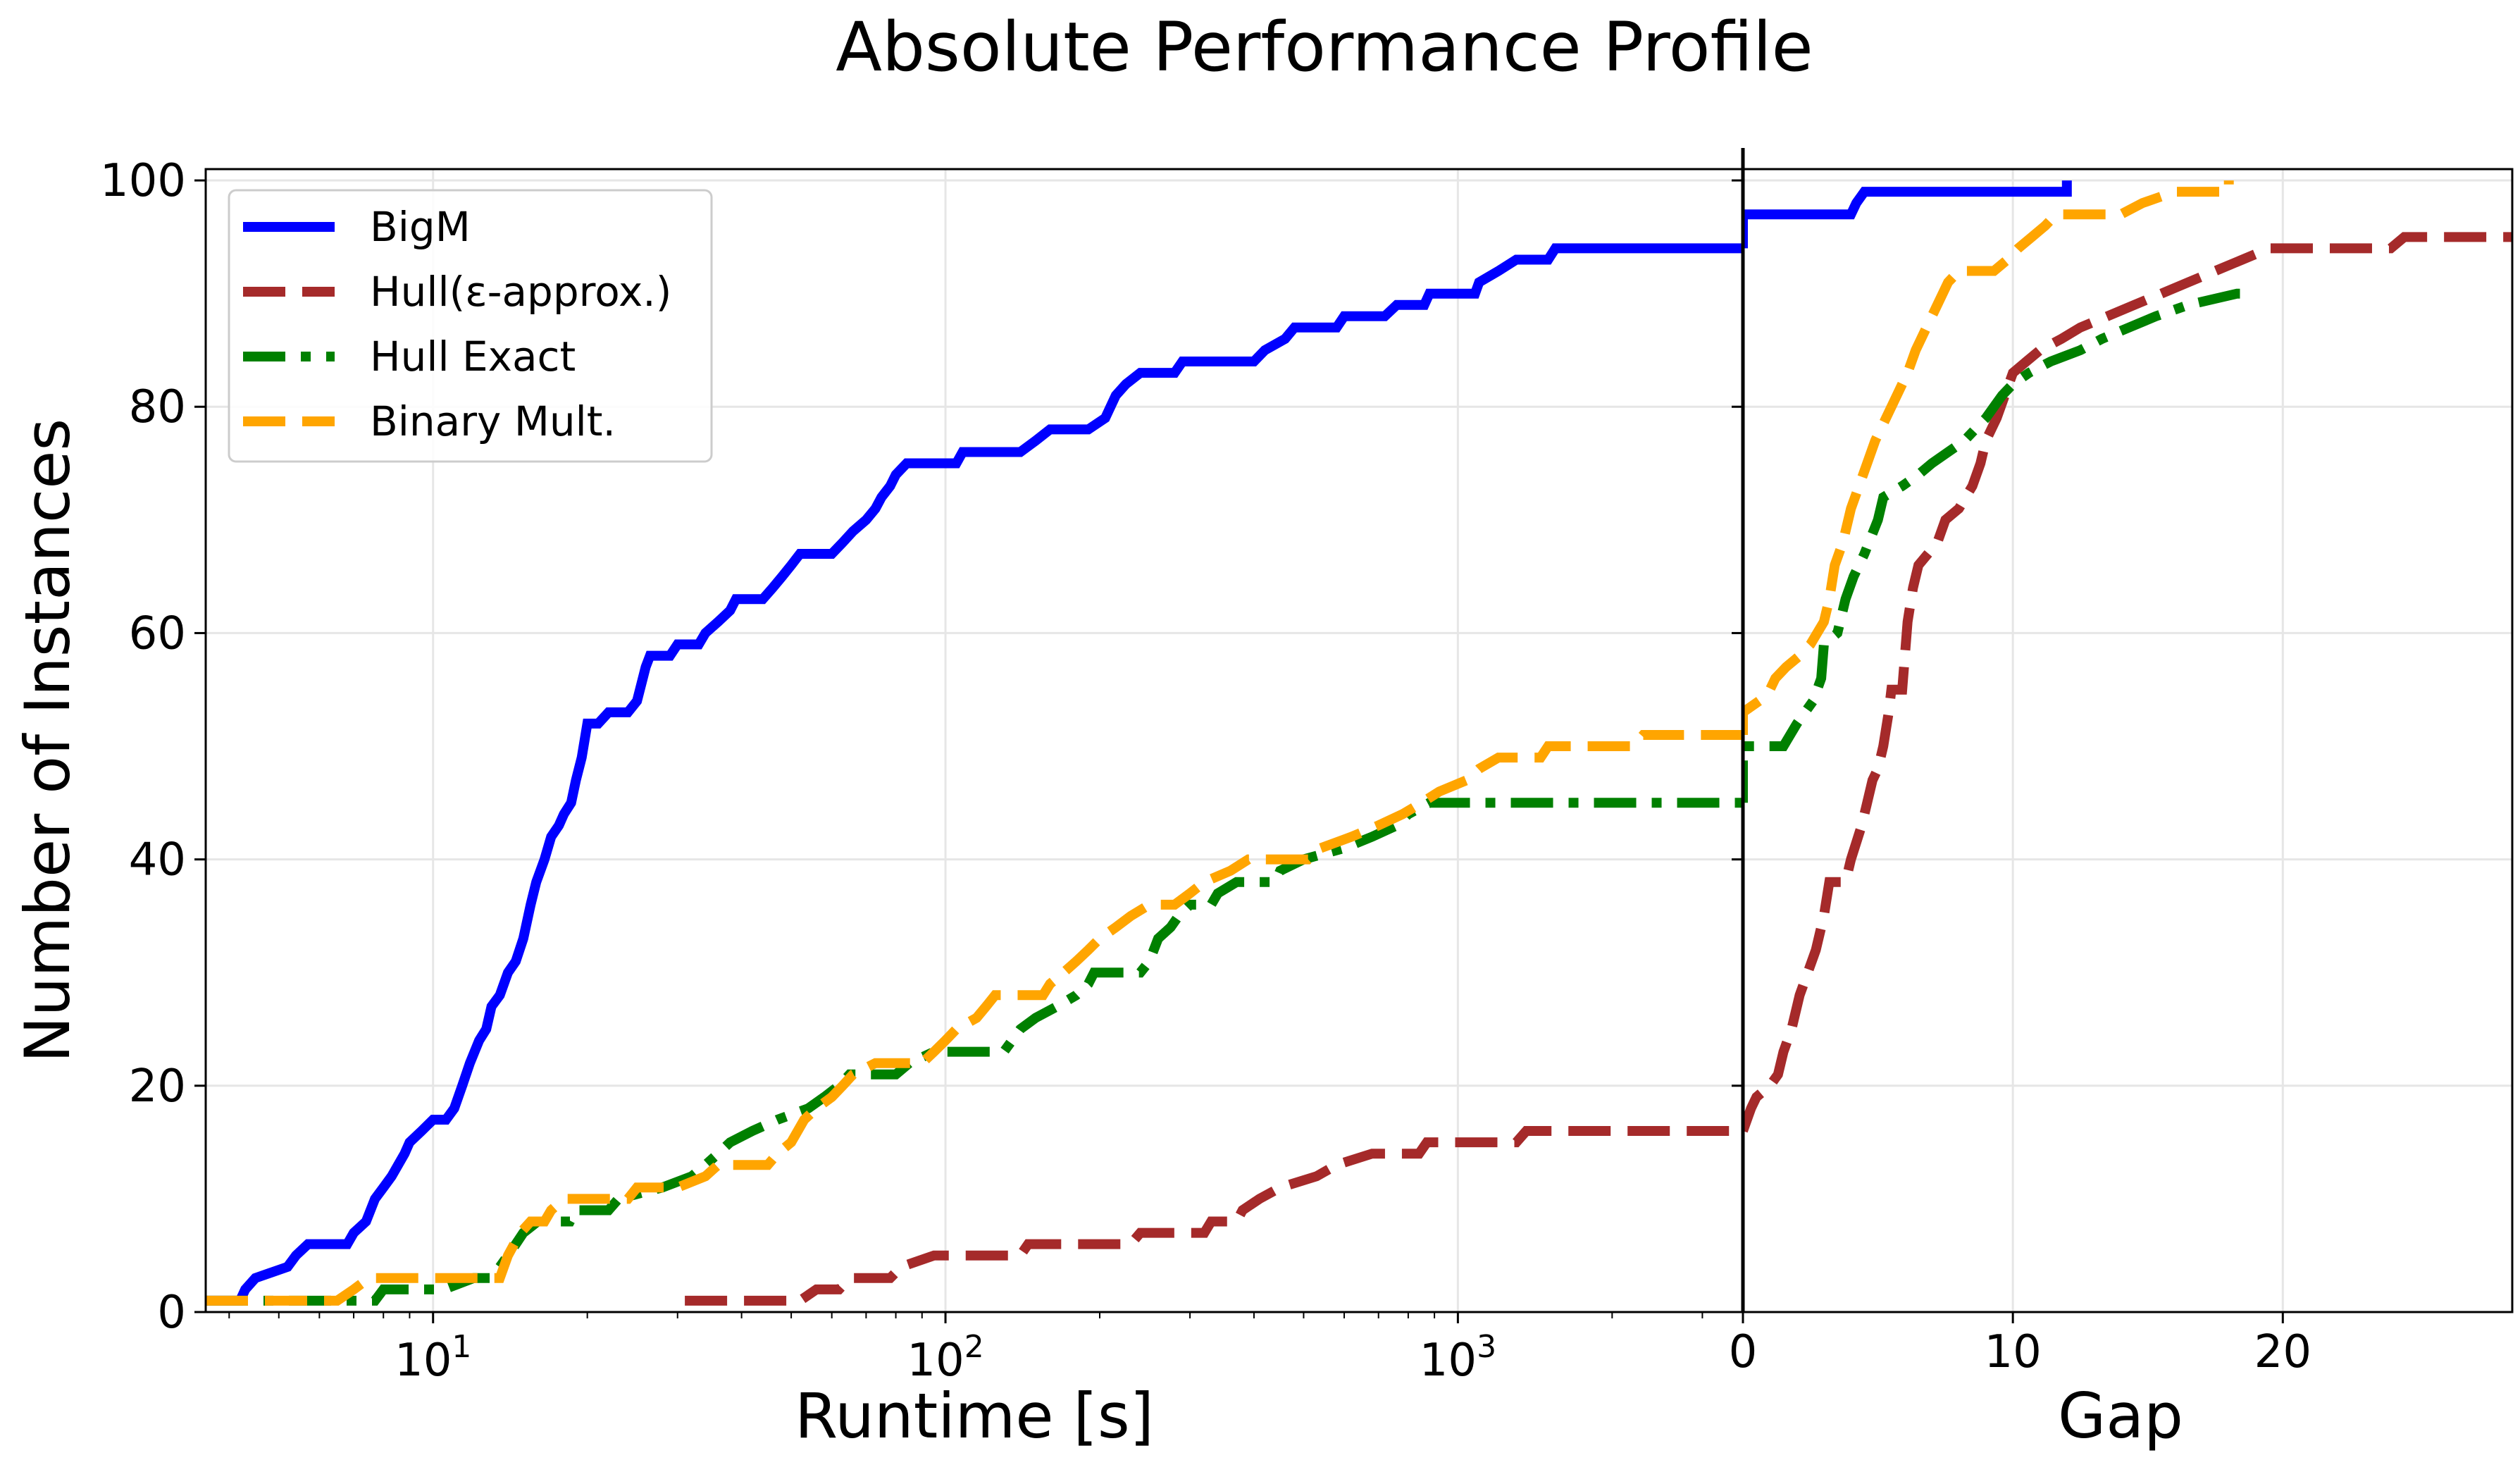 This screenshot has height=1472, width=2520. I want to click on legend-box, so click(470, 326).